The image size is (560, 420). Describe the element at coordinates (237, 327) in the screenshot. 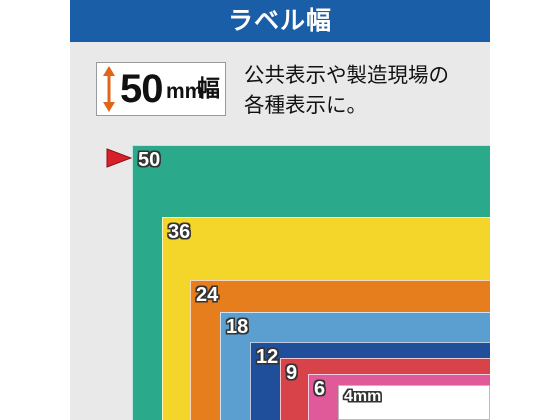

I see `label-width-text-18: 18` at that location.